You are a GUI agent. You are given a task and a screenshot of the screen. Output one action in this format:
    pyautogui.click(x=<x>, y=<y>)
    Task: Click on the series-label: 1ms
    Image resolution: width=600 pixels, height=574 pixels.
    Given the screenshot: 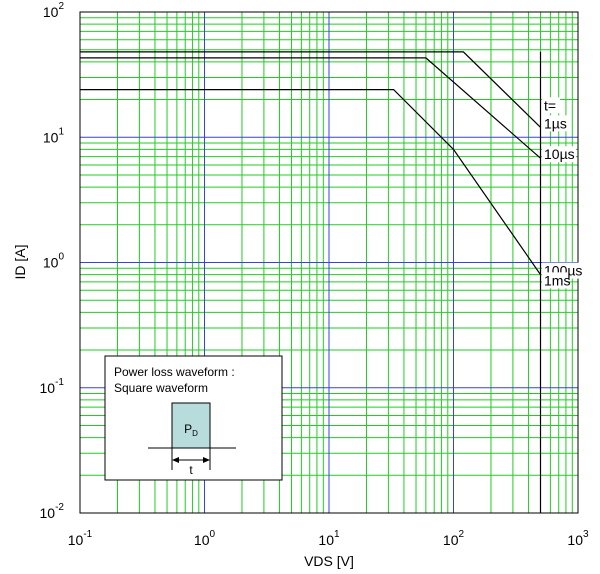 What is the action you would take?
    pyautogui.click(x=557, y=280)
    